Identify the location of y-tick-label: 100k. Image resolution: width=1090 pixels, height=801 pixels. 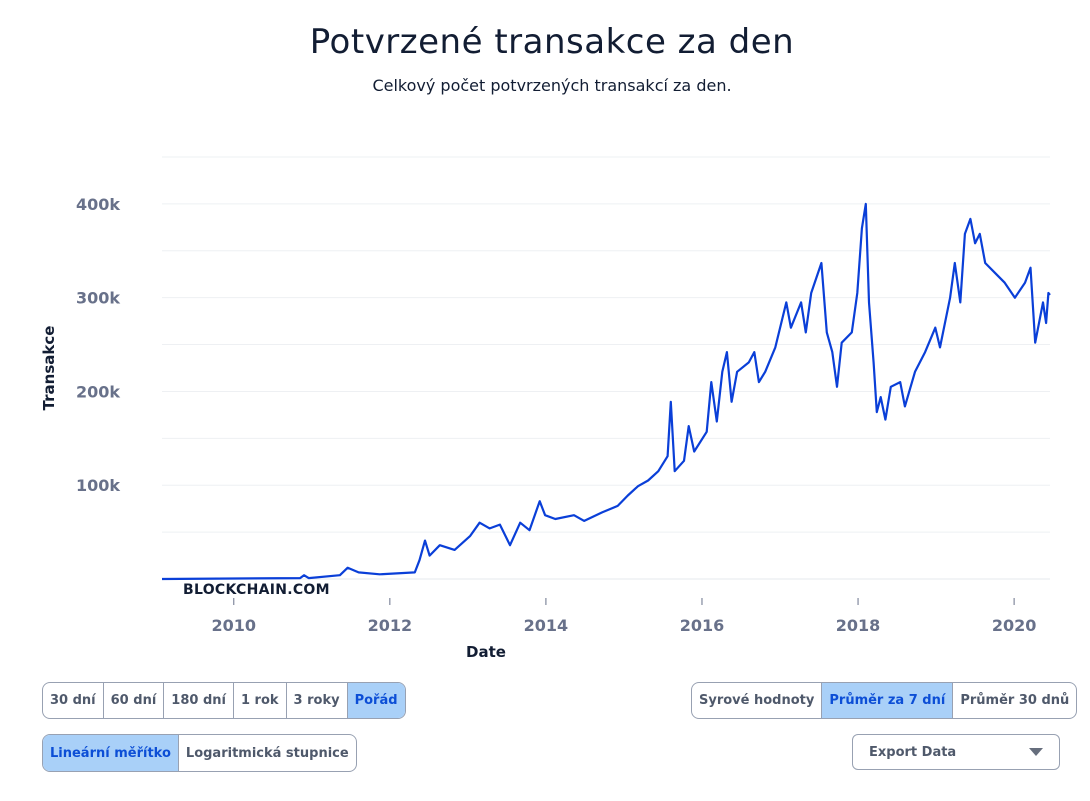
(98, 485).